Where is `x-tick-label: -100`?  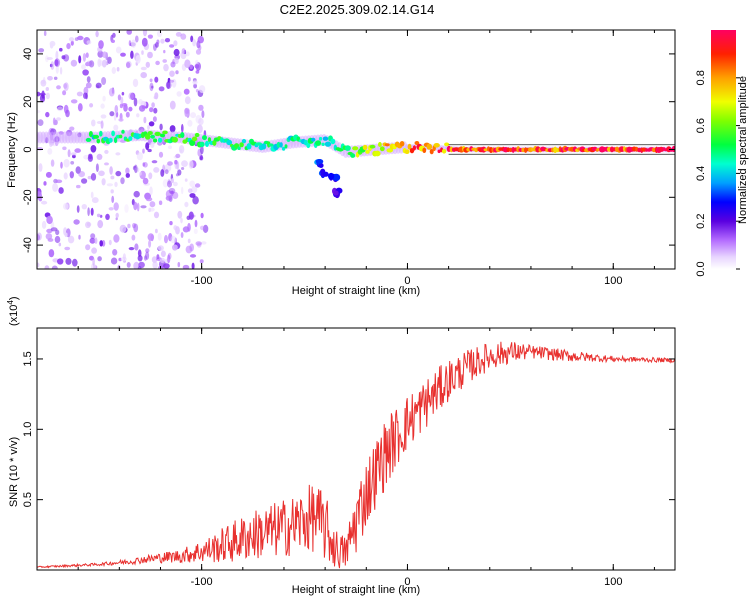
x-tick-label: -100 is located at coordinates (202, 582).